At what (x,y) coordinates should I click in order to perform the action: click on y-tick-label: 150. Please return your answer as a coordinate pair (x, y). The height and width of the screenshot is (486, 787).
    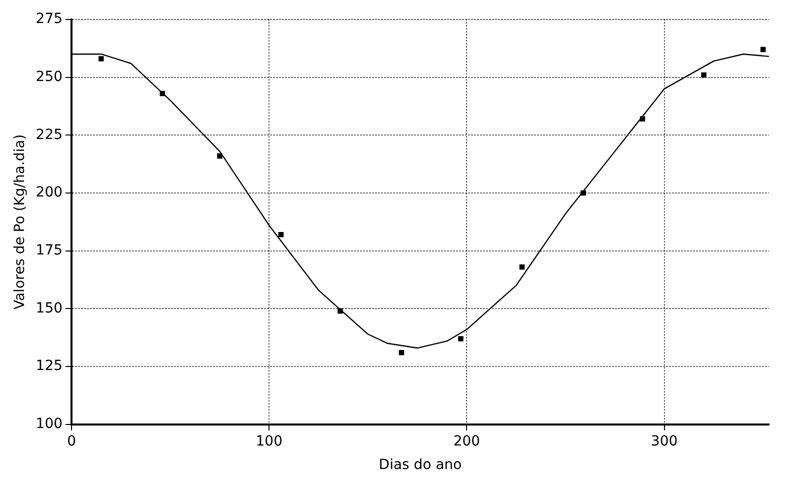
    Looking at the image, I should click on (49, 308).